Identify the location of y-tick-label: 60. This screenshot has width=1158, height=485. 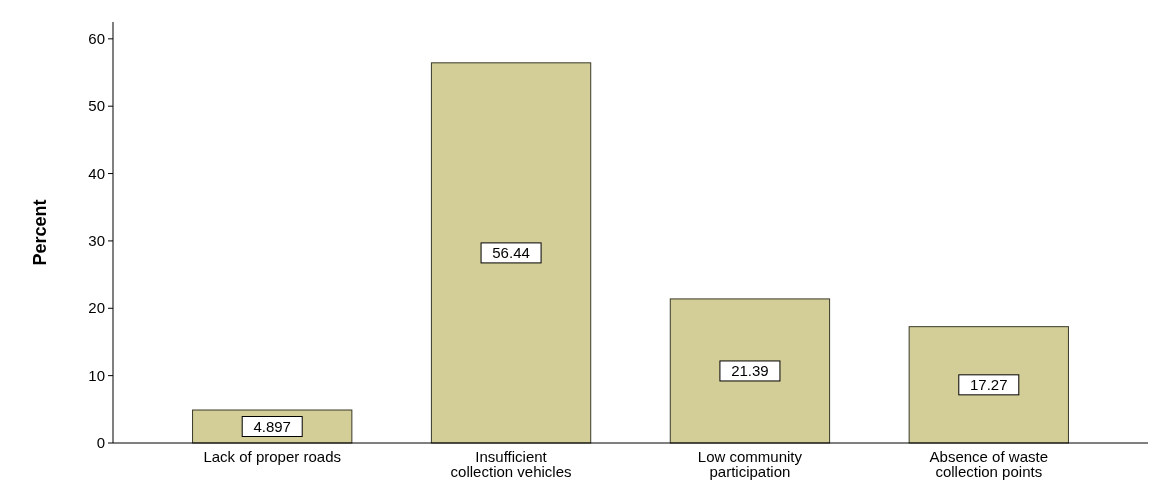
(96, 38).